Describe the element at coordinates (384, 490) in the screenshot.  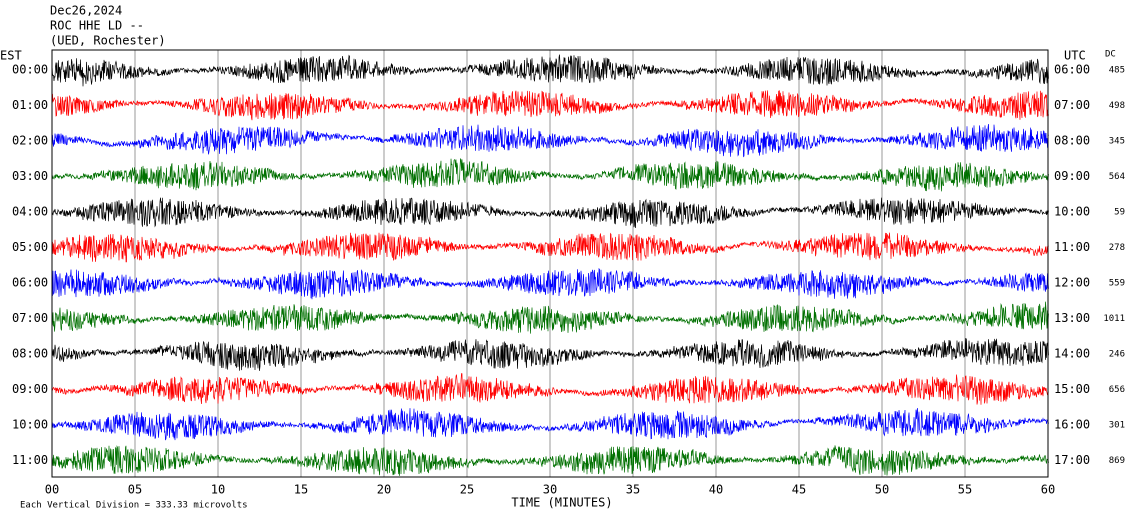
I see `x-tick-label: 20` at that location.